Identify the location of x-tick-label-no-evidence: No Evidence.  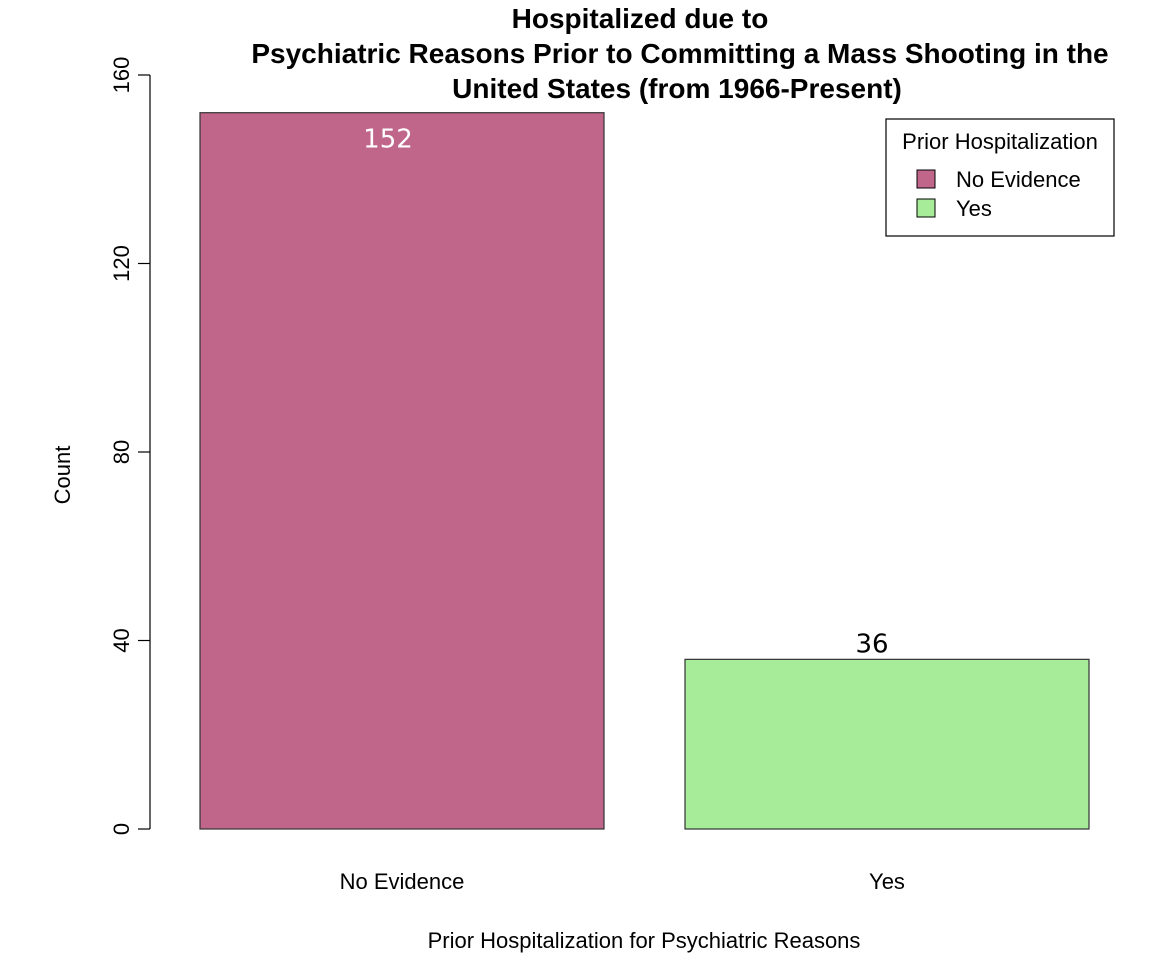
(402, 881).